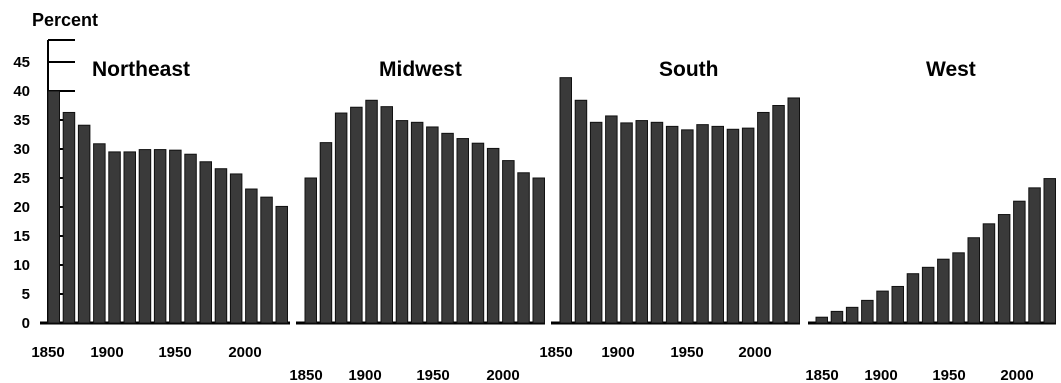 This screenshot has width=1061, height=383. Describe the element at coordinates (21, 62) in the screenshot. I see `y-tick-label: 45` at that location.